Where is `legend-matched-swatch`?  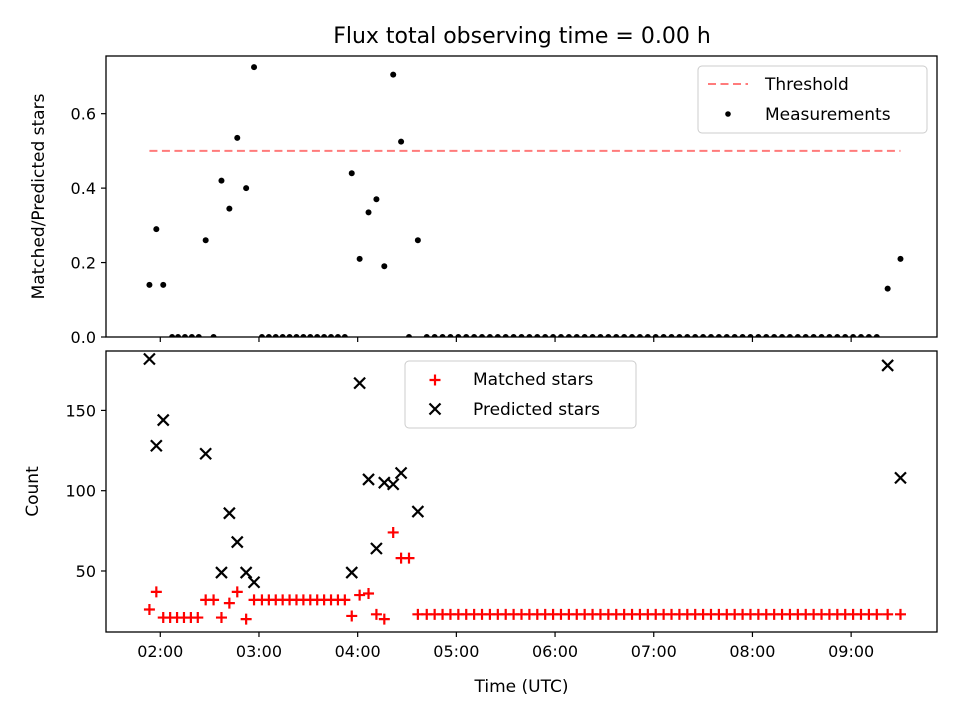
legend-matched-swatch is located at coordinates (435, 380).